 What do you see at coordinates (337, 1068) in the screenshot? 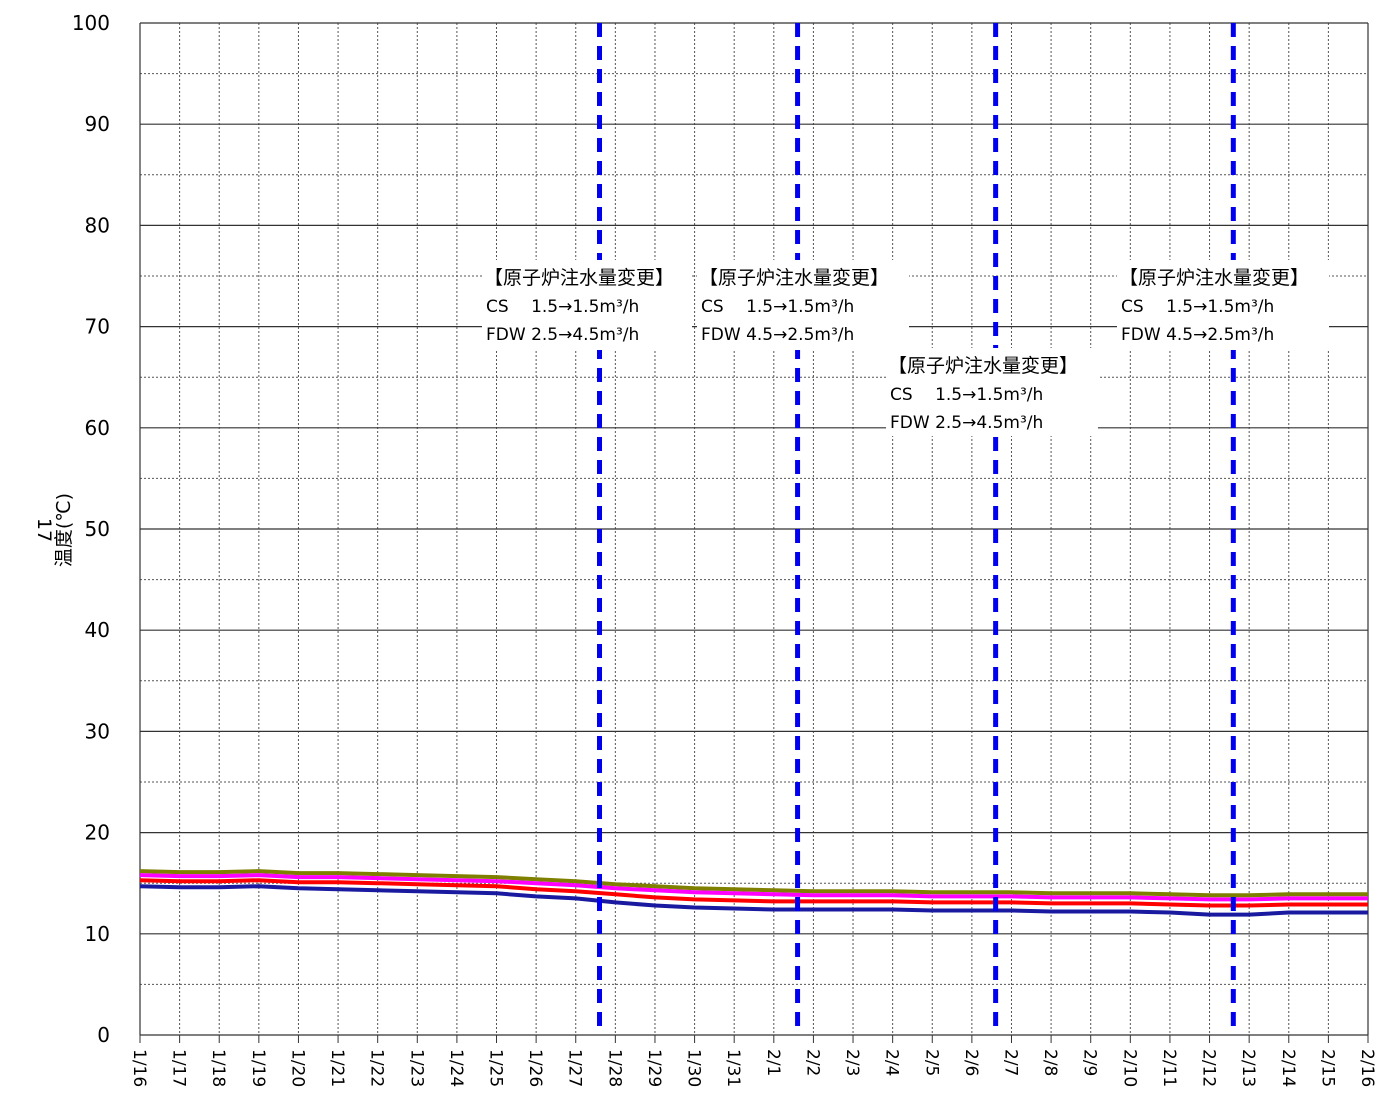
I see `x-tick-label: 1/21` at bounding box center [337, 1068].